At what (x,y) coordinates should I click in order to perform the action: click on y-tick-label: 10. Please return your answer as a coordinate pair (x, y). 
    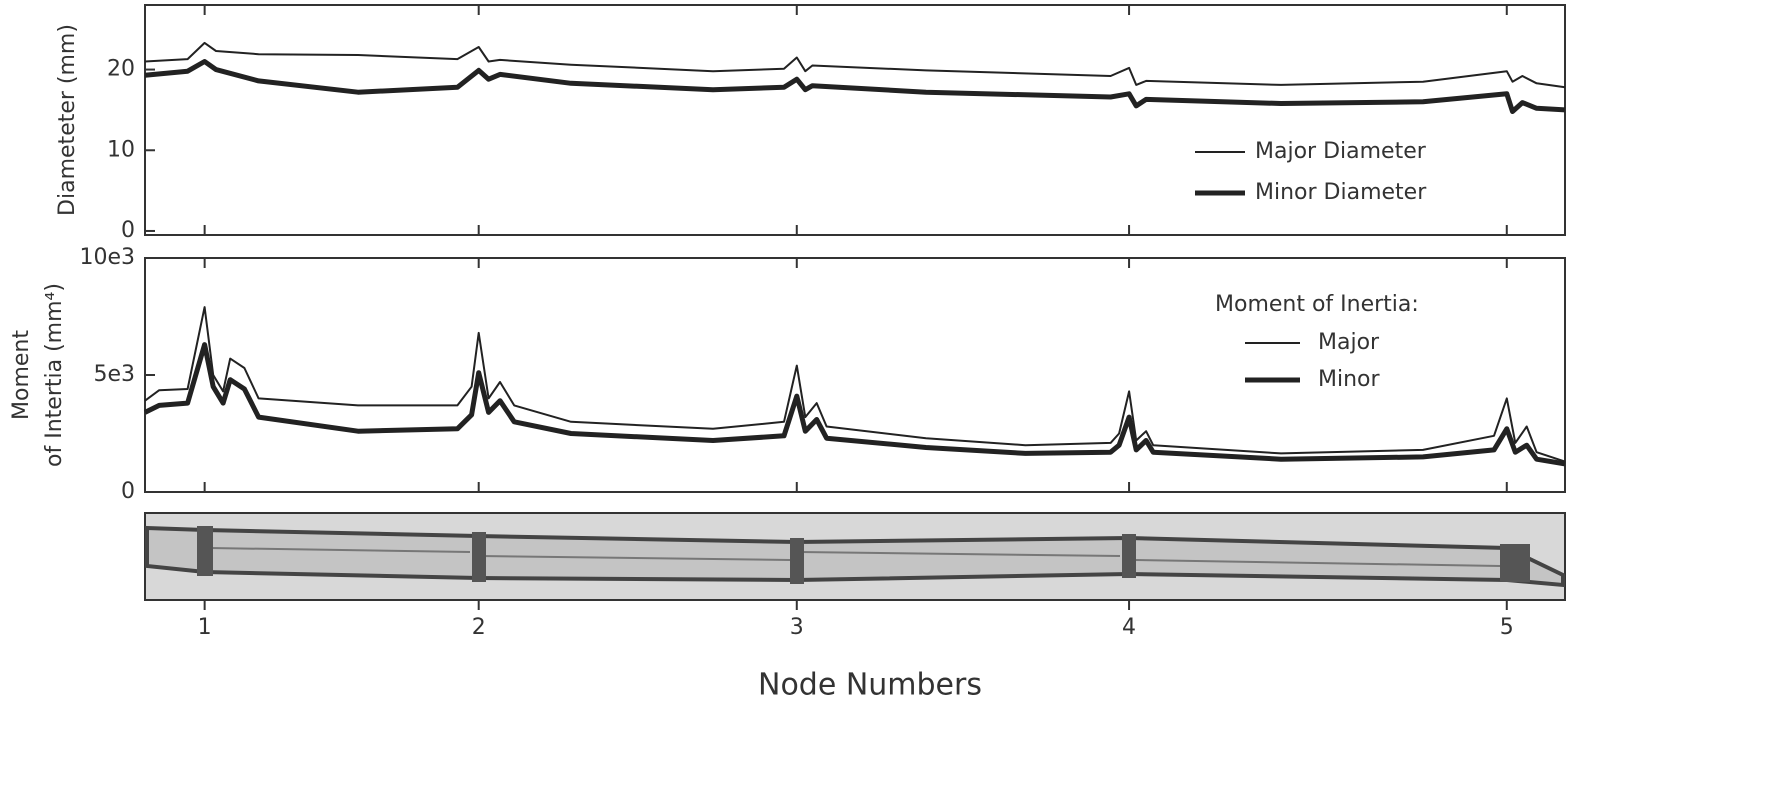
    Looking at the image, I should click on (121, 149).